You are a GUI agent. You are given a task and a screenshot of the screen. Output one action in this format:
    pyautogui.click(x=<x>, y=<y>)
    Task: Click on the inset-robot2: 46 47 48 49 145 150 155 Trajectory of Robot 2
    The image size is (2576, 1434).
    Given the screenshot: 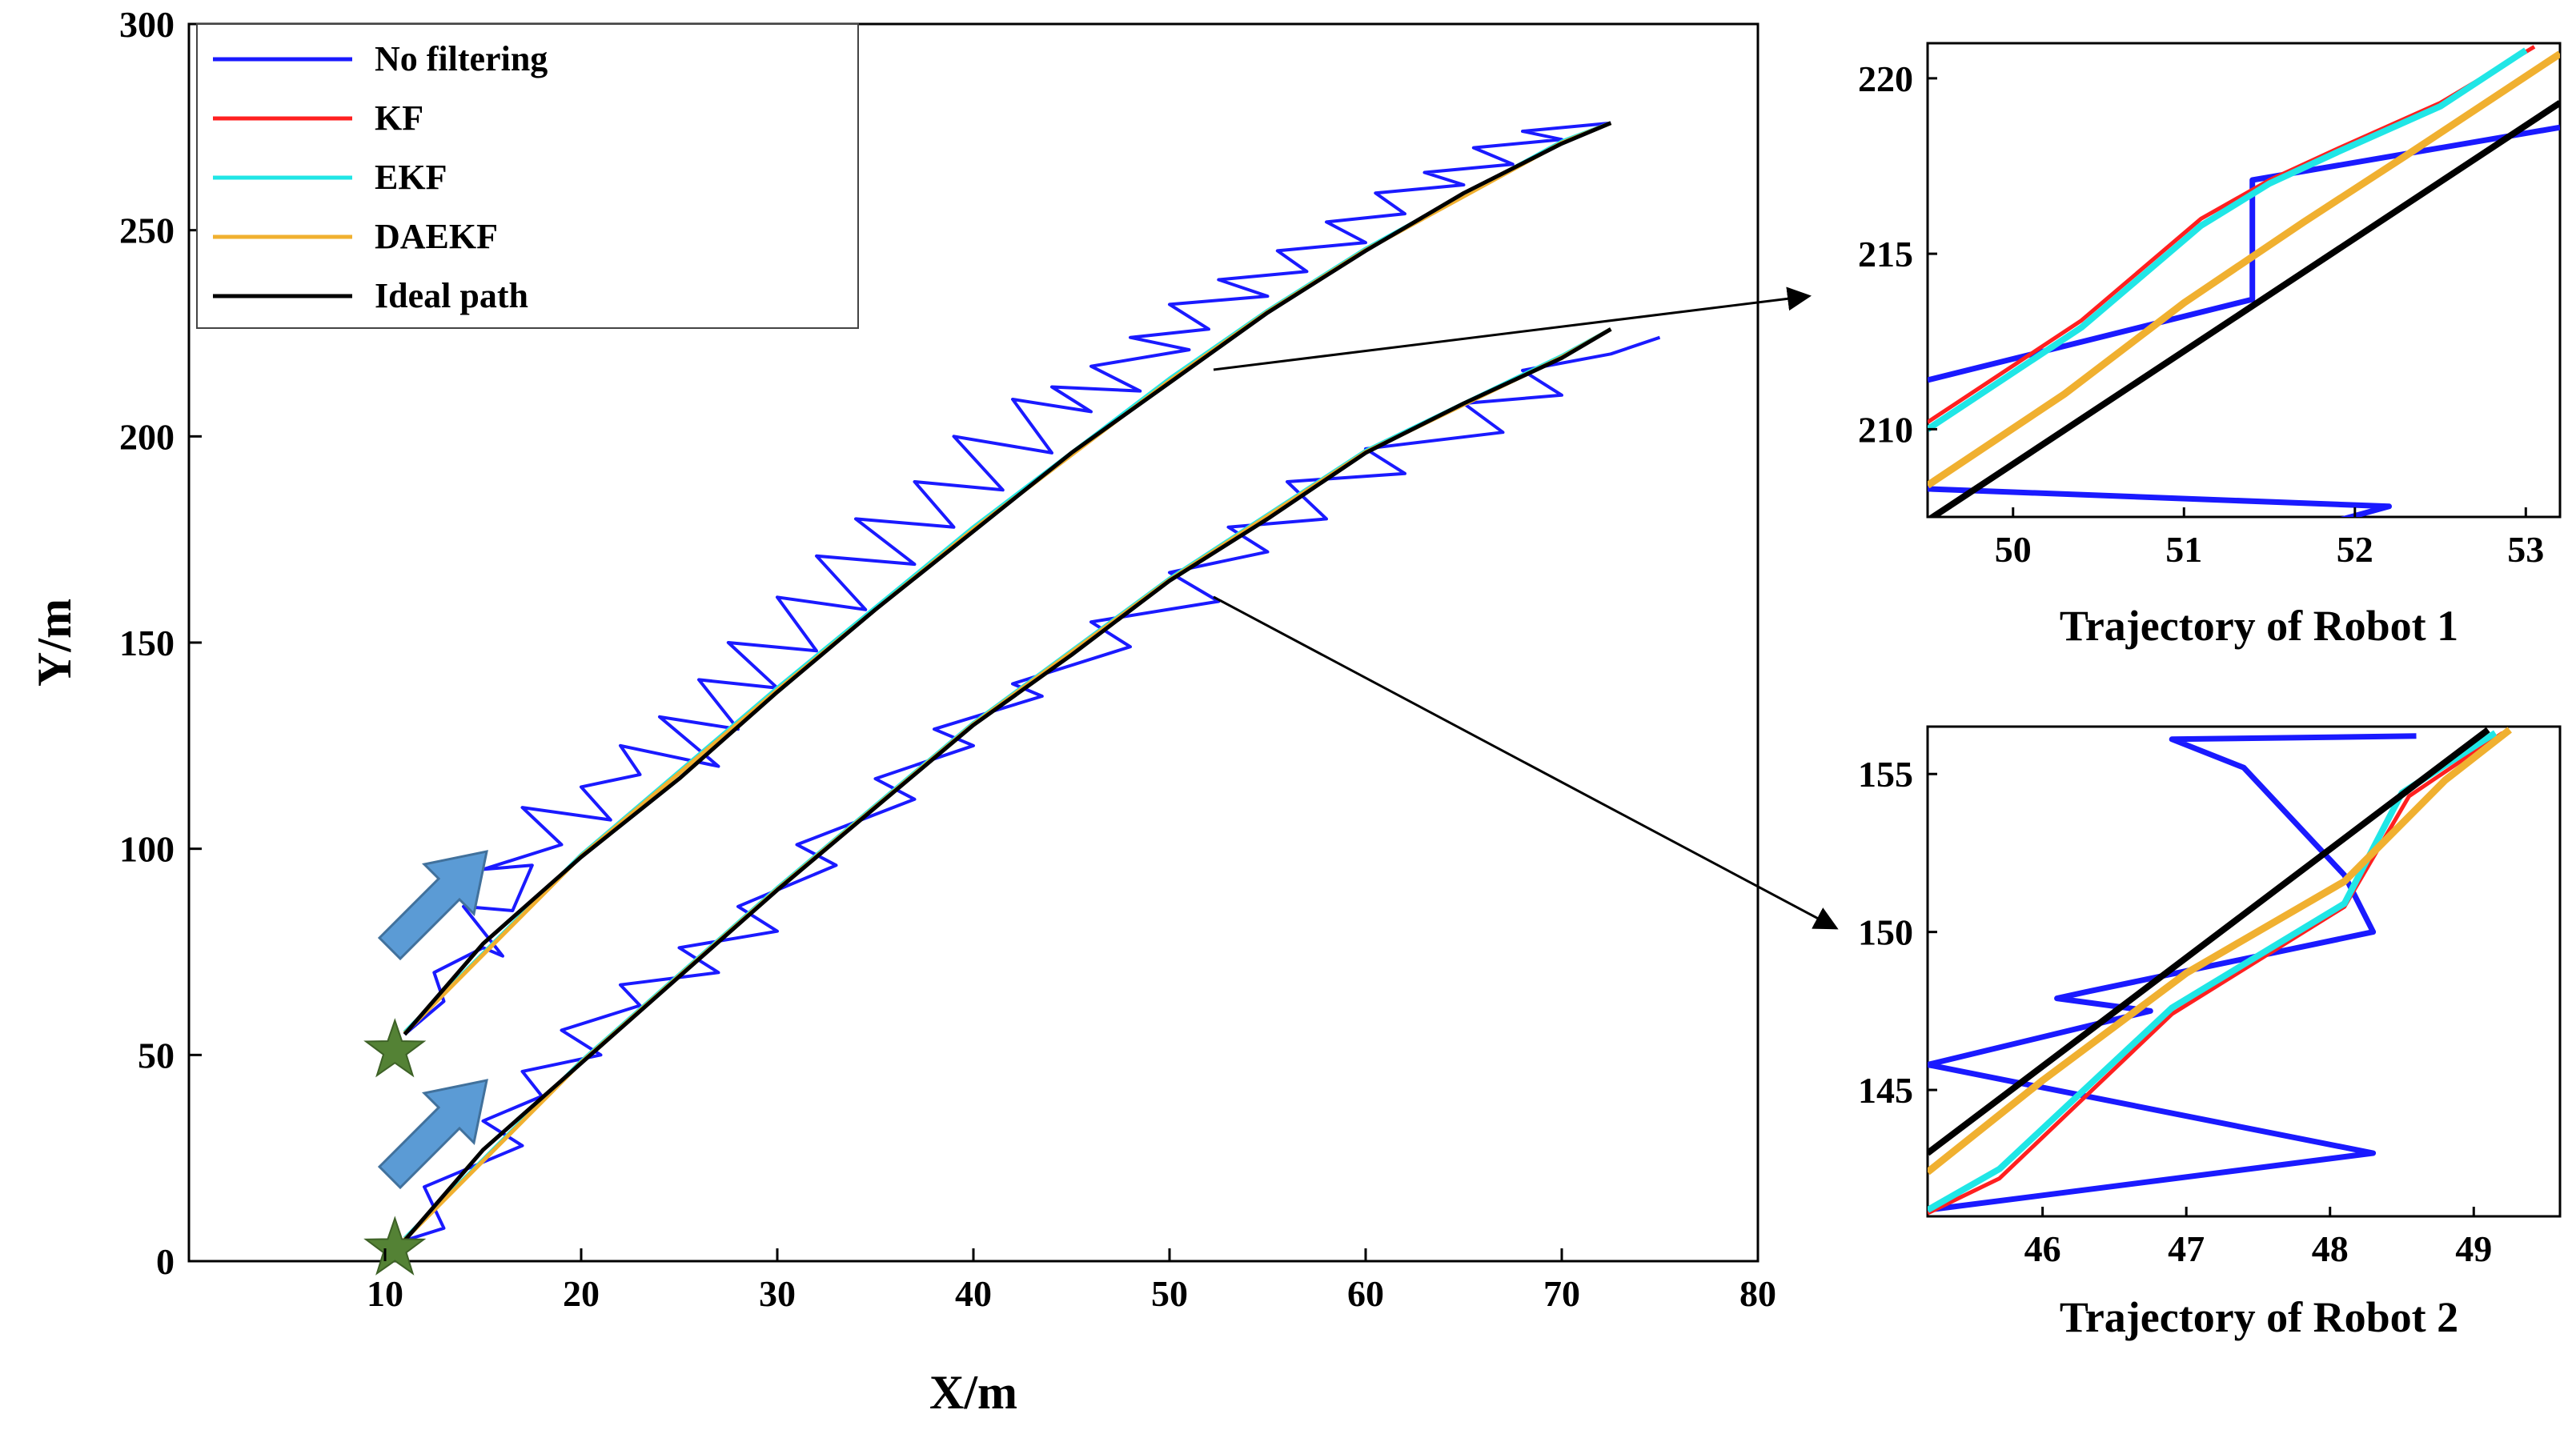 What is the action you would take?
    pyautogui.click(x=2210, y=1033)
    